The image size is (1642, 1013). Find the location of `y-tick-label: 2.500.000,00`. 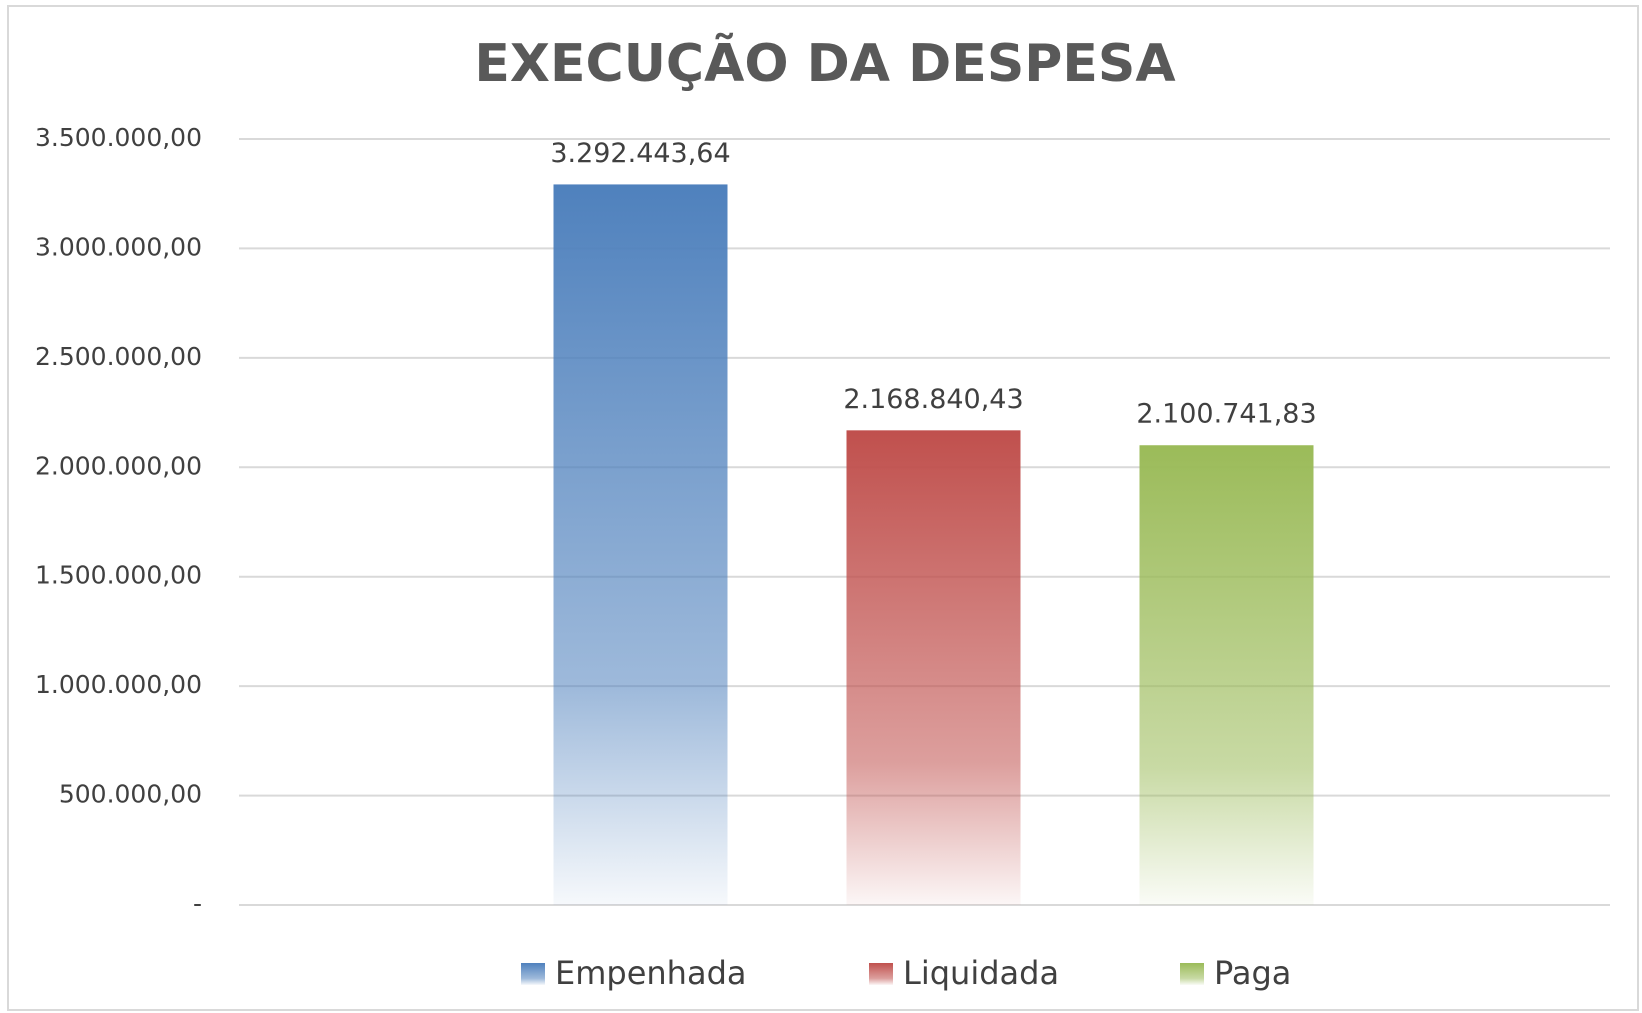

y-tick-label: 2.500.000,00 is located at coordinates (118, 356).